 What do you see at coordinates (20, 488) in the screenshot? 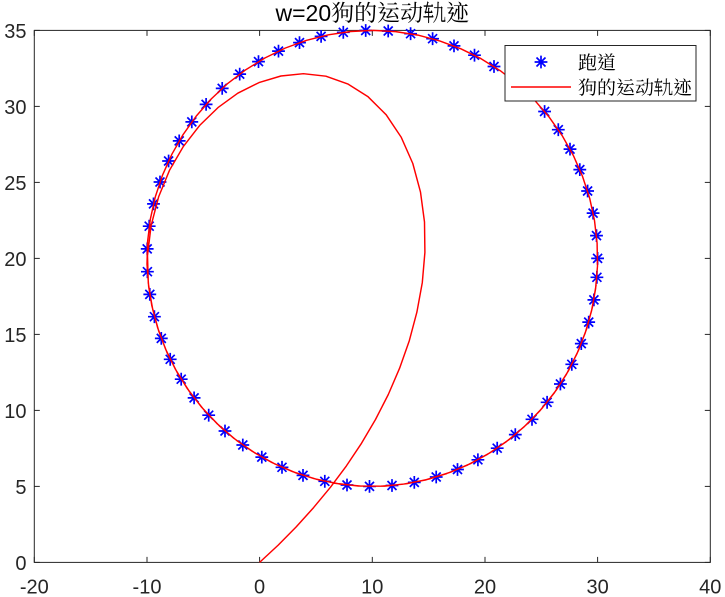
I see `svg-text: 5` at bounding box center [20, 488].